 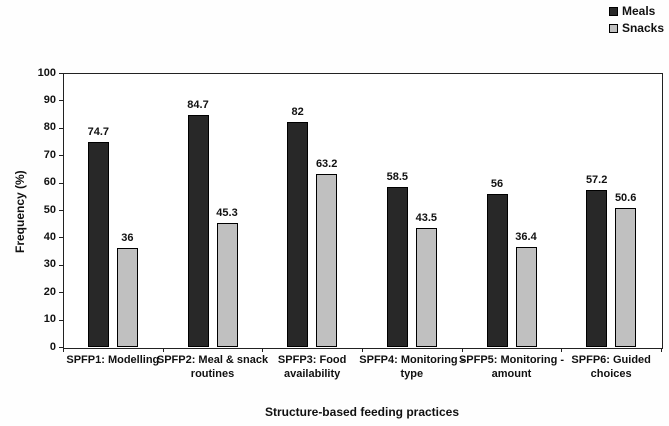 What do you see at coordinates (312, 367) in the screenshot?
I see `x-category-label: SPFP3: Food availability` at bounding box center [312, 367].